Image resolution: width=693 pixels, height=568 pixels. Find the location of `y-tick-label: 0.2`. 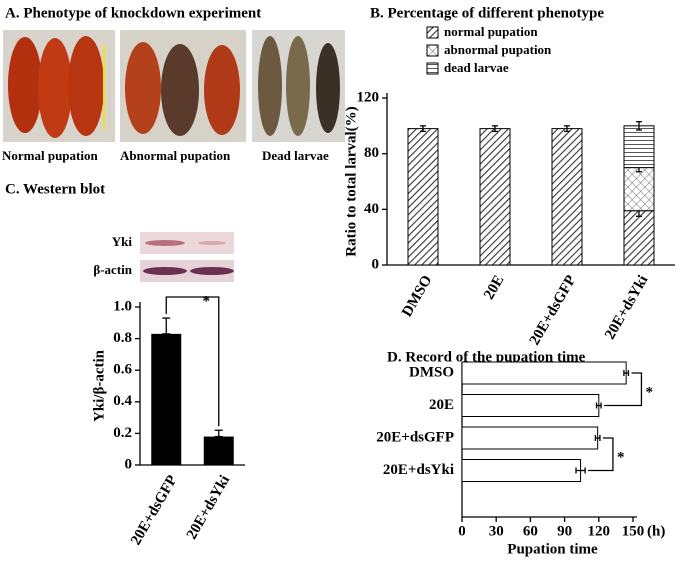

y-tick-label: 0.2 is located at coordinates (122, 433).